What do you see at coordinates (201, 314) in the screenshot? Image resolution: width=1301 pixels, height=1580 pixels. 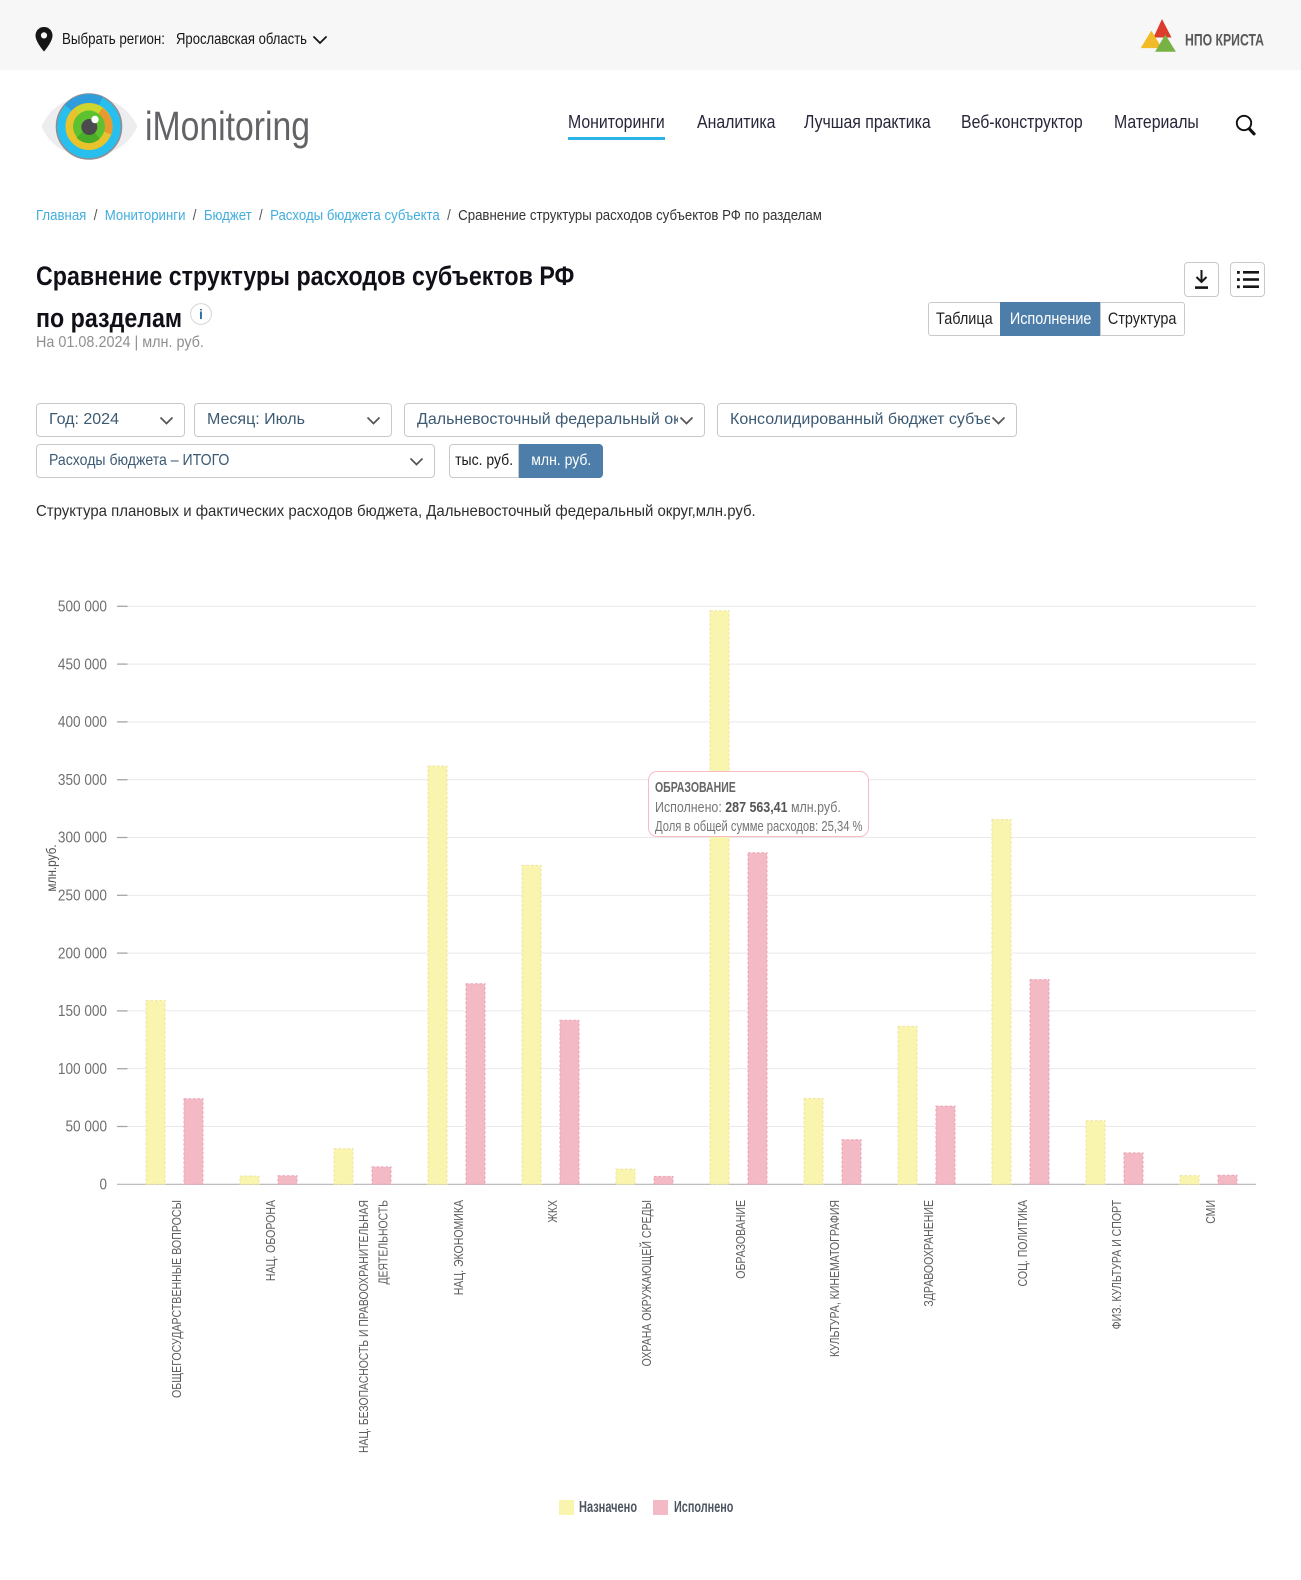 I see `svg-text: i` at bounding box center [201, 314].